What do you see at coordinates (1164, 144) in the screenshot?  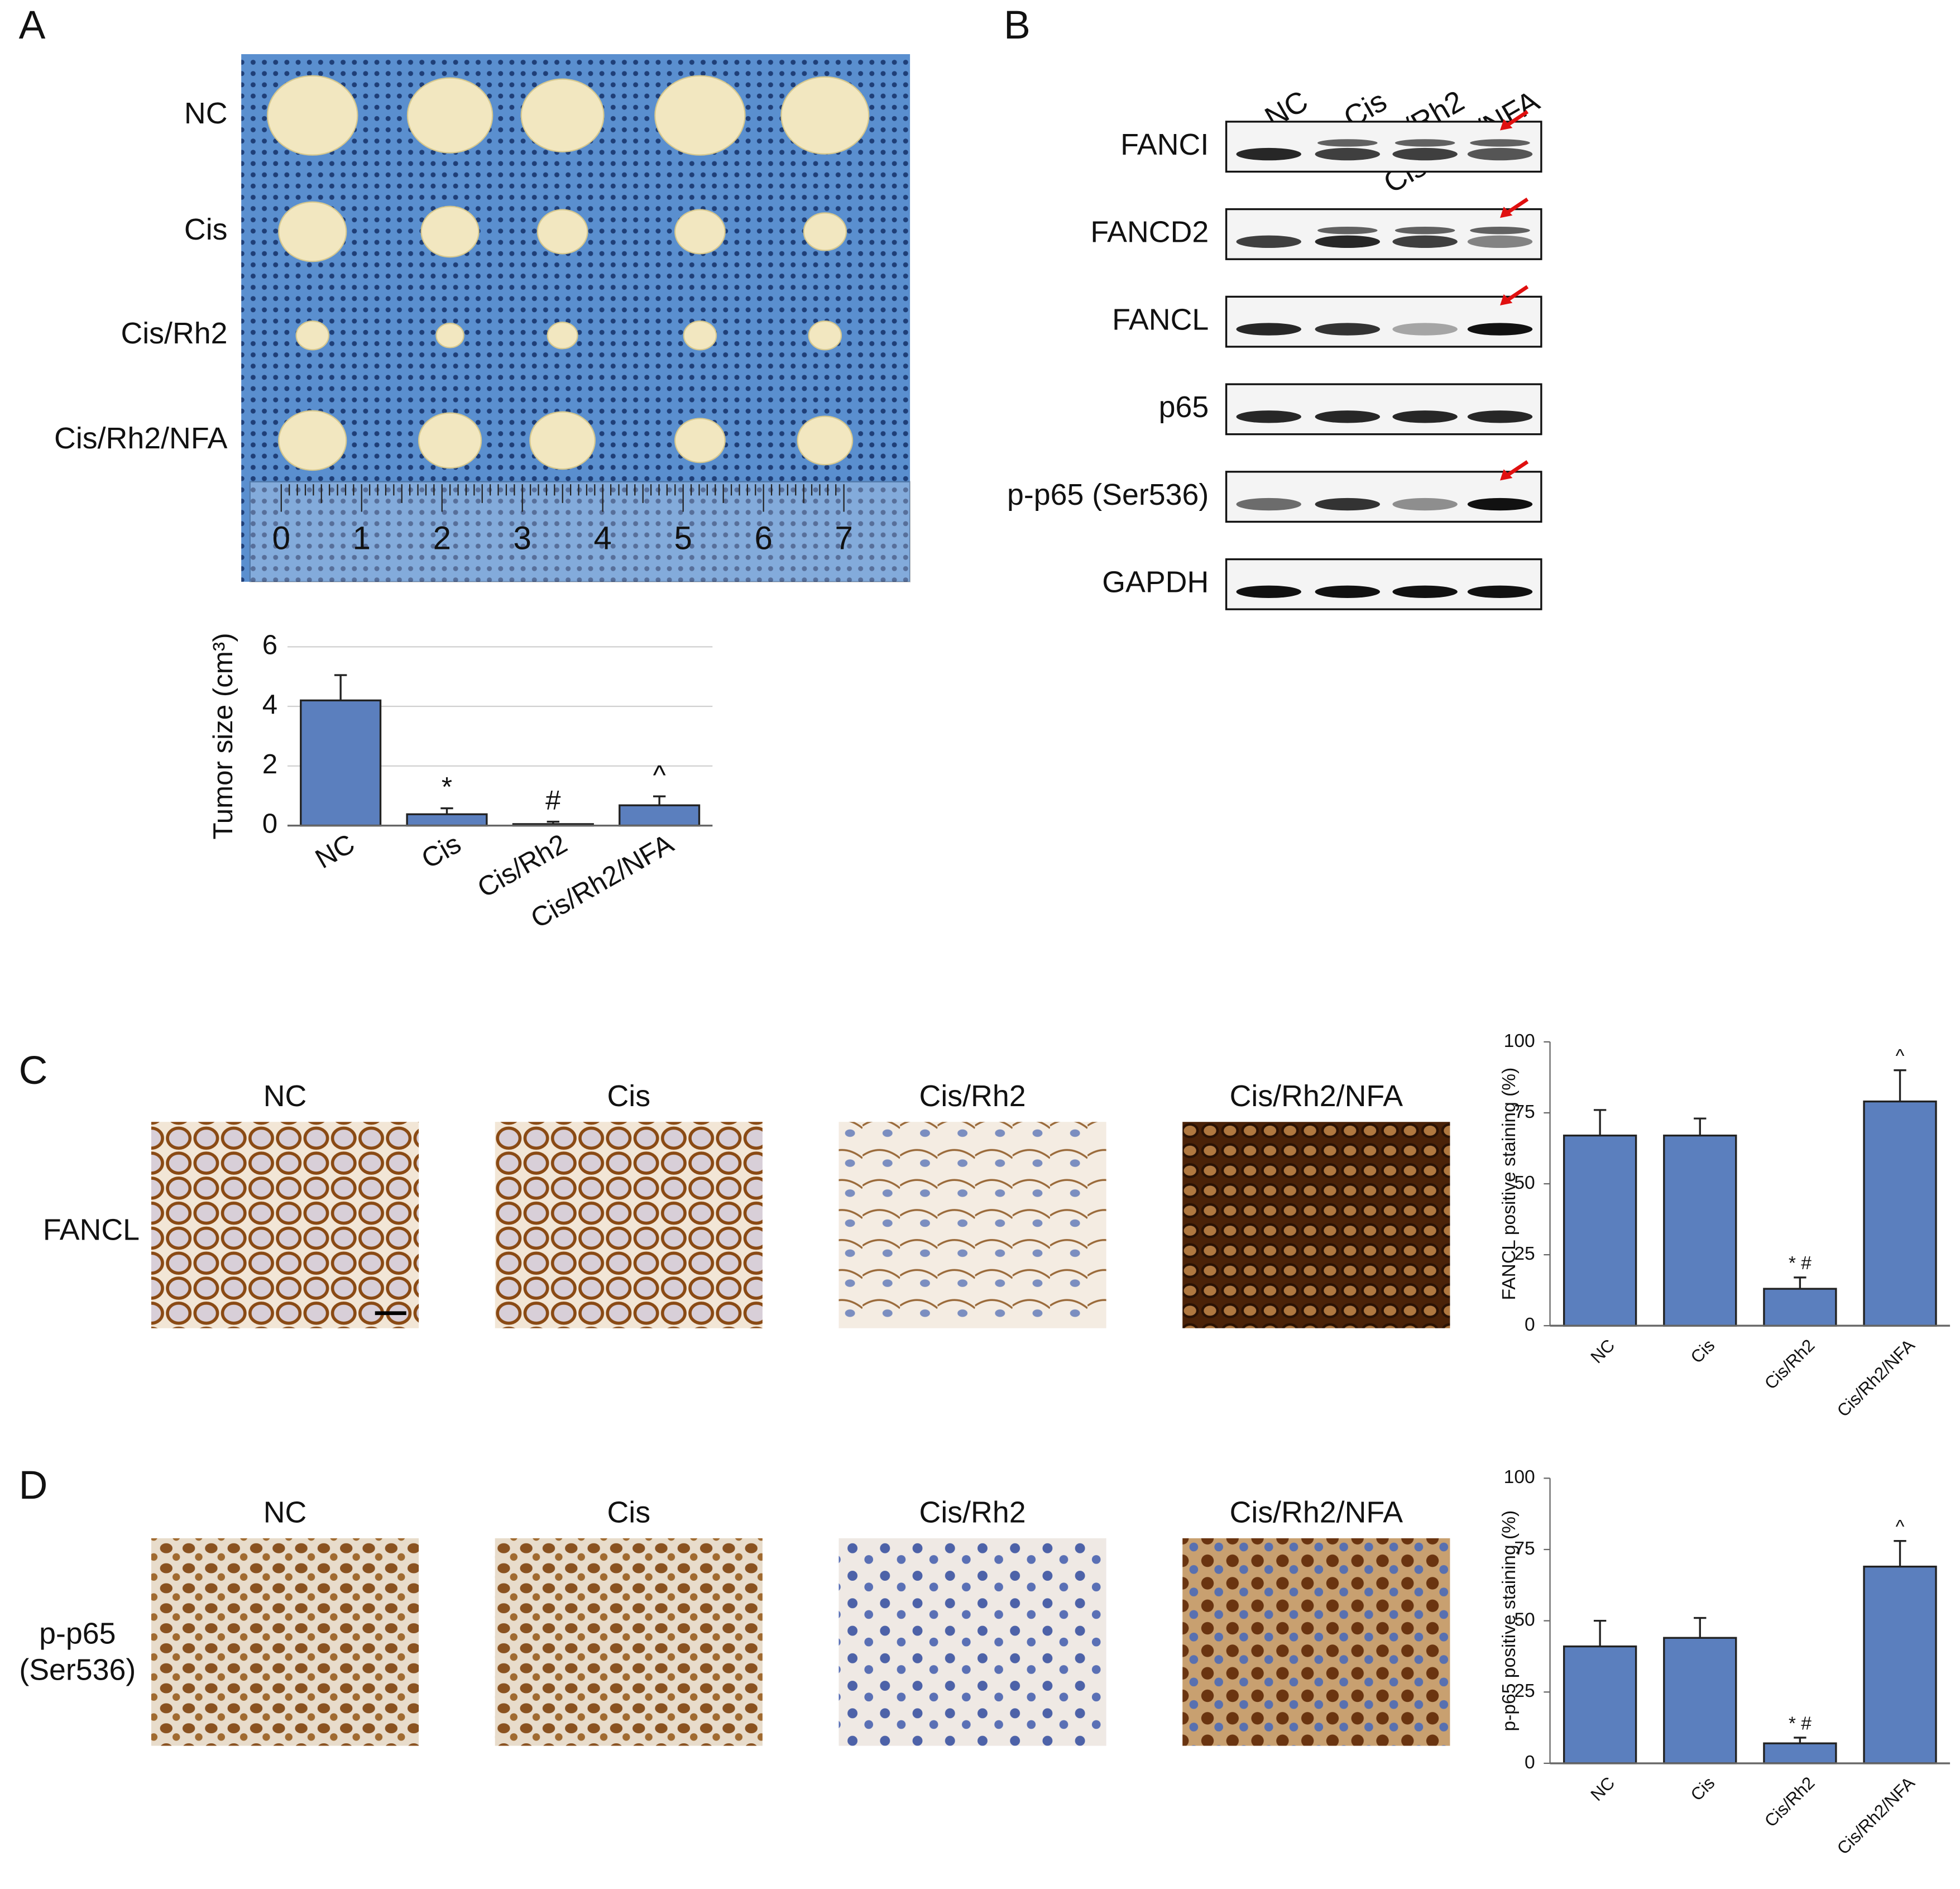 I see `protein-label: FANCI` at bounding box center [1164, 144].